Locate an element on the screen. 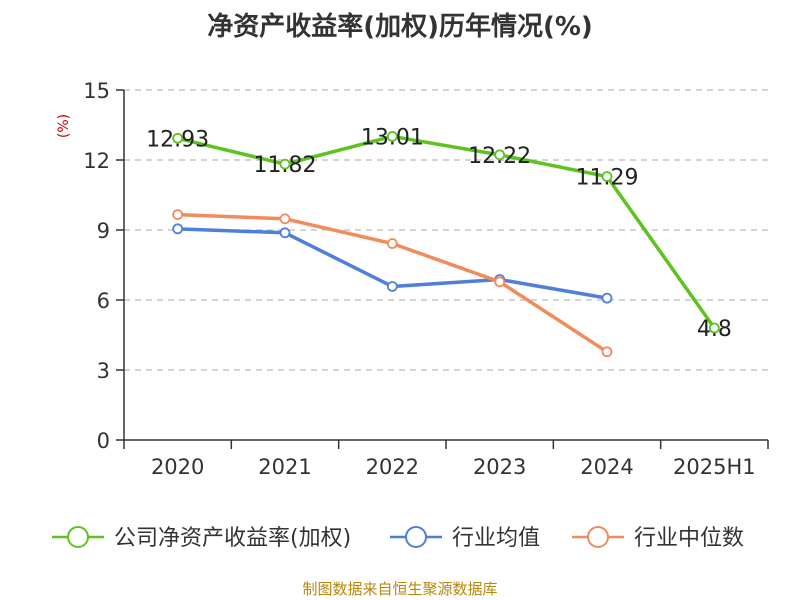 Image resolution: width=800 pixels, height=600 pixels. x-tick-label: 2024 is located at coordinates (606, 467).